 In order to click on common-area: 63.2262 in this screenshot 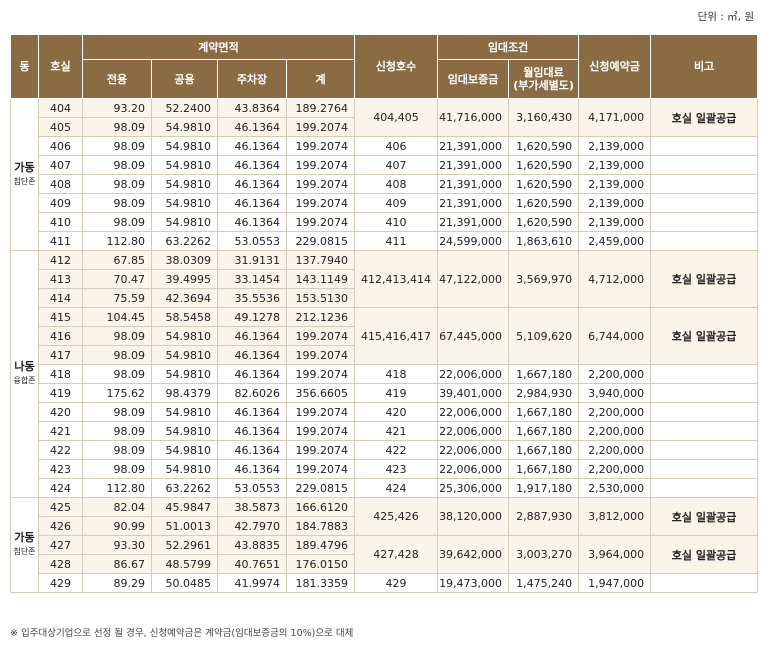, I will do `click(184, 241)`.